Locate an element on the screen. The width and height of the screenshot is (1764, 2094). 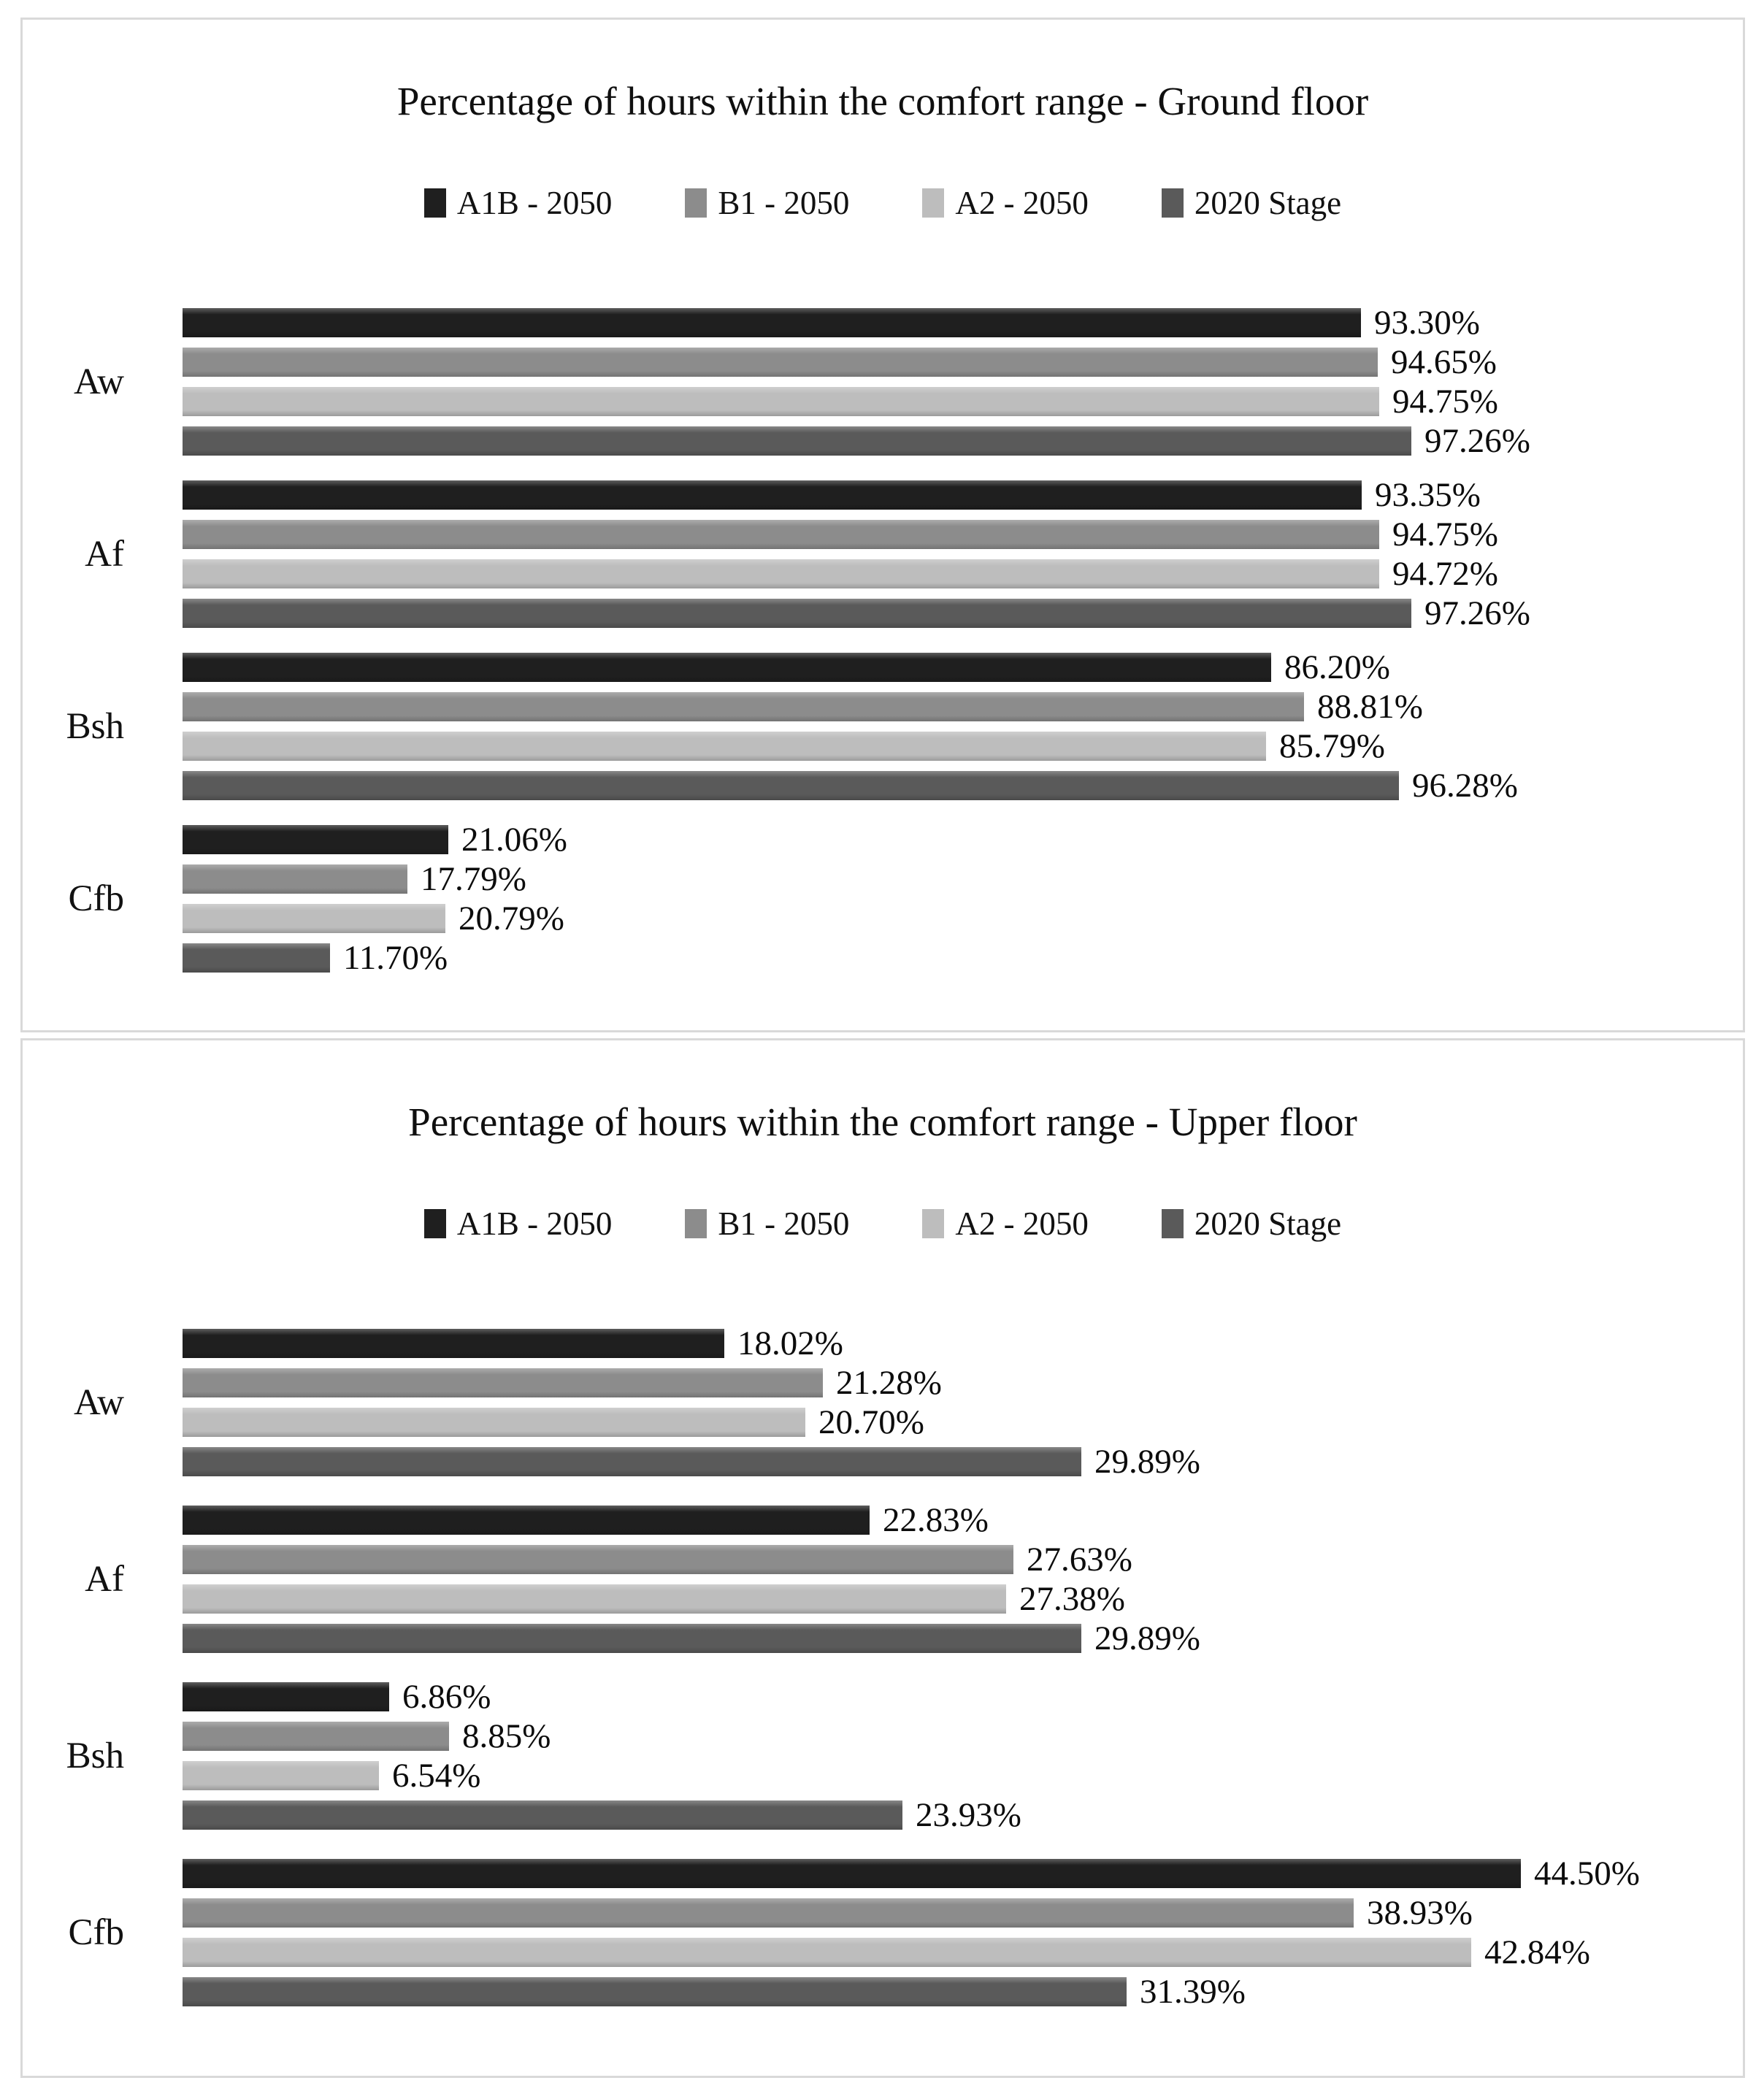
bar-row: 21.28% is located at coordinates (963, 1382).